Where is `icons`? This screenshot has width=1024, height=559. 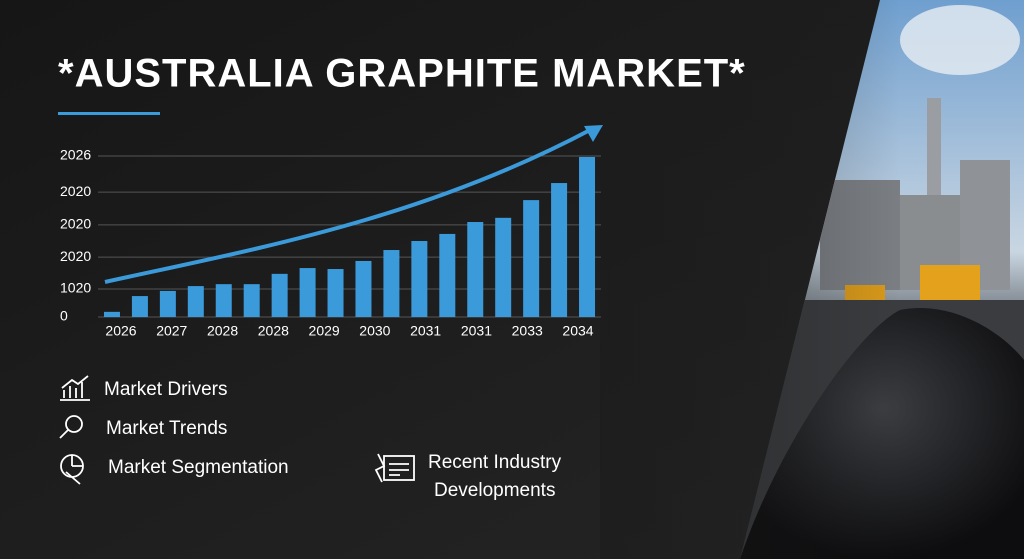 icons is located at coordinates (237, 430).